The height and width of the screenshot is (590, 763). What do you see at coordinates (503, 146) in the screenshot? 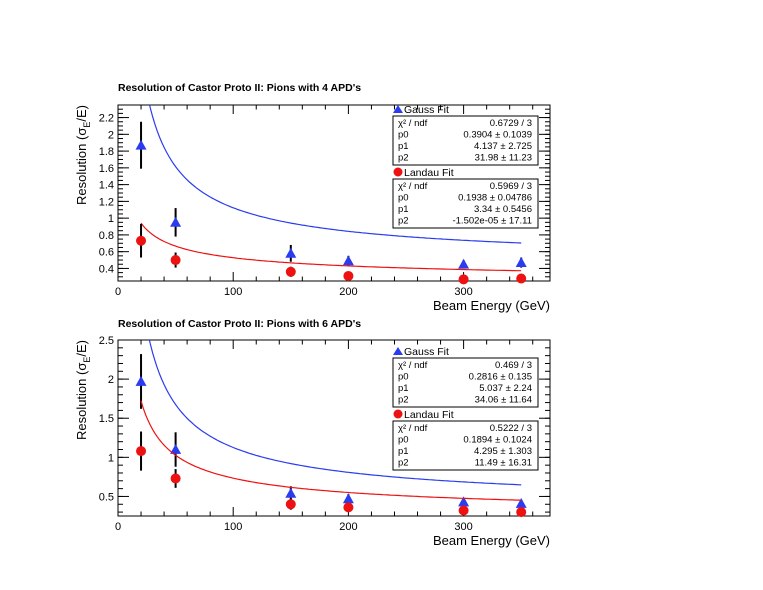
I see `stat-row-value: 4.137 ± 2.725` at bounding box center [503, 146].